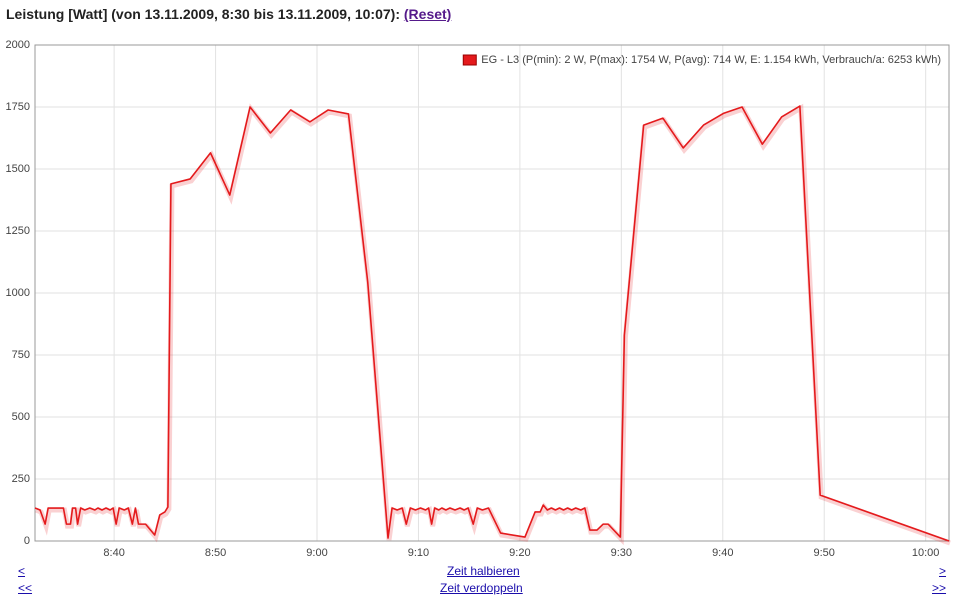 Image resolution: width=964 pixels, height=605 pixels. I want to click on y-tick-label: 1000, so click(18, 293).